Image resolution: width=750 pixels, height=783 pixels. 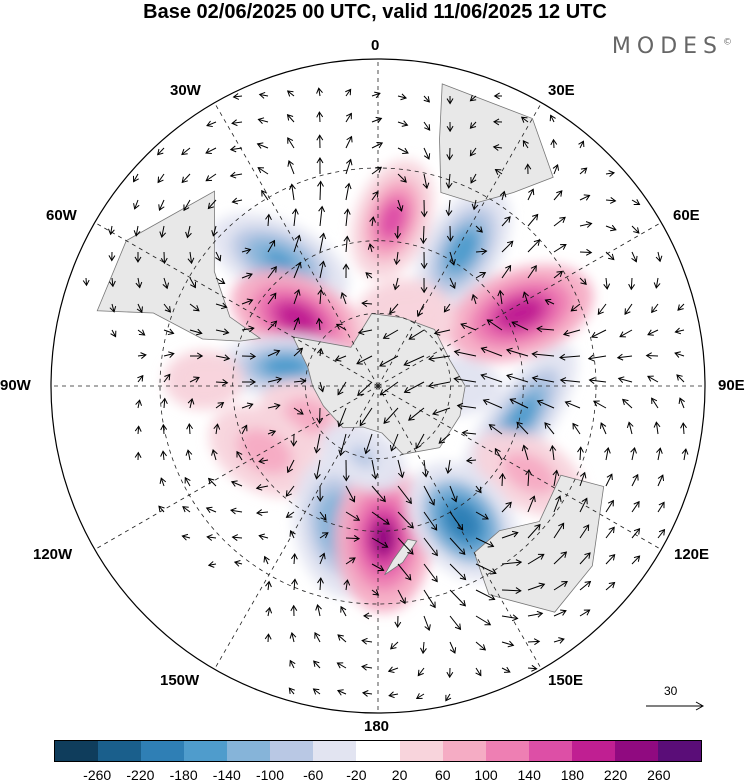 What do you see at coordinates (731, 385) in the screenshot?
I see `lon-label-90e: 90E` at bounding box center [731, 385].